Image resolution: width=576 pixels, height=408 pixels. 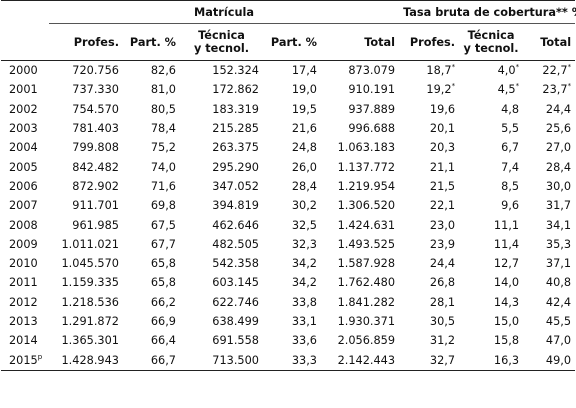 What do you see at coordinates (163, 283) in the screenshot?
I see `cell-value: 65,8` at bounding box center [163, 283].